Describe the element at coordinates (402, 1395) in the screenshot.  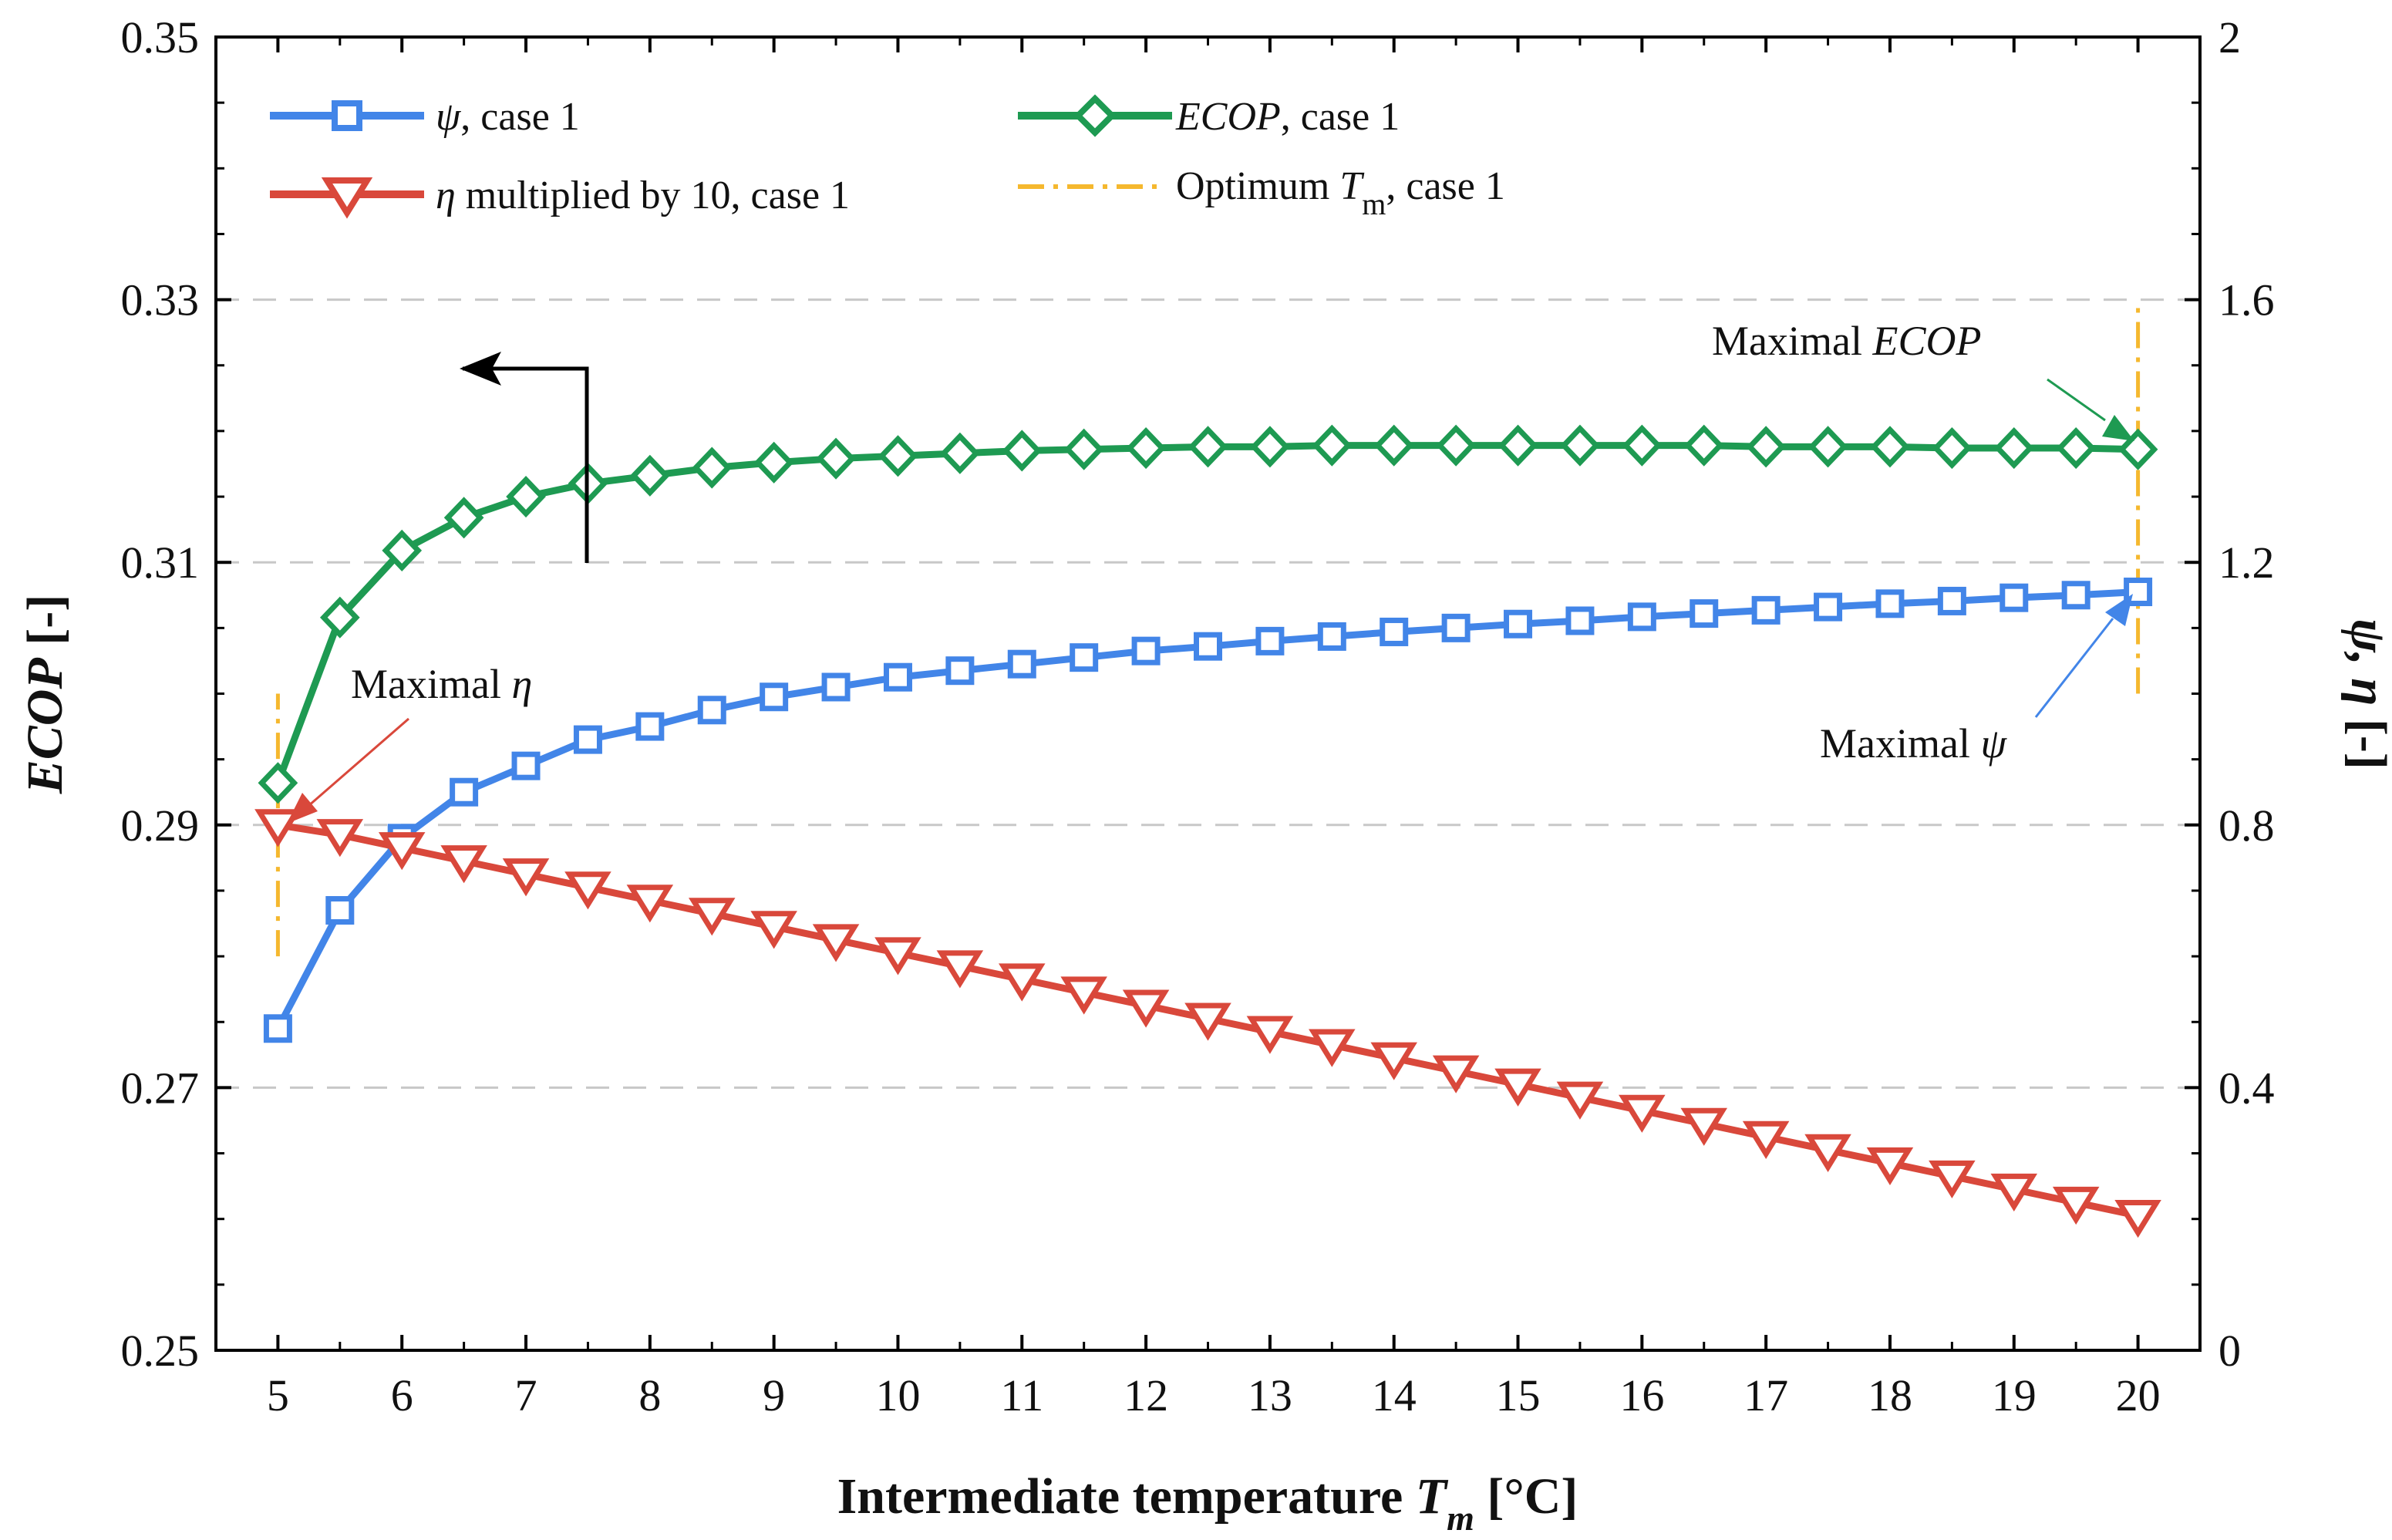
I see `x-tick-label: 6` at that location.